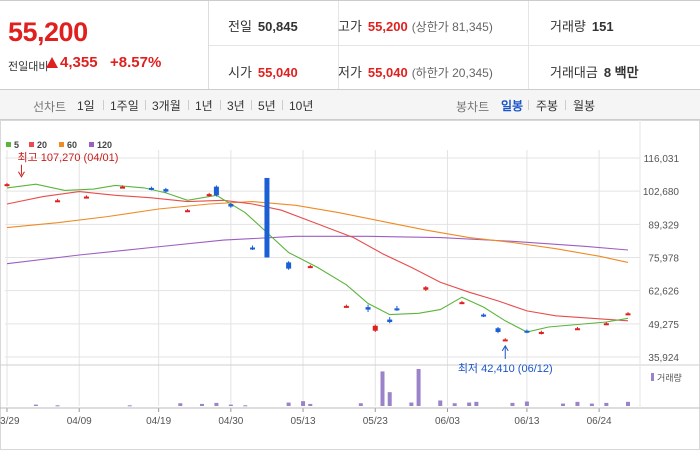 This screenshot has height=450, width=700. Describe the element at coordinates (663, 259) in the screenshot. I see `y-tick-label: 75,978` at that location.